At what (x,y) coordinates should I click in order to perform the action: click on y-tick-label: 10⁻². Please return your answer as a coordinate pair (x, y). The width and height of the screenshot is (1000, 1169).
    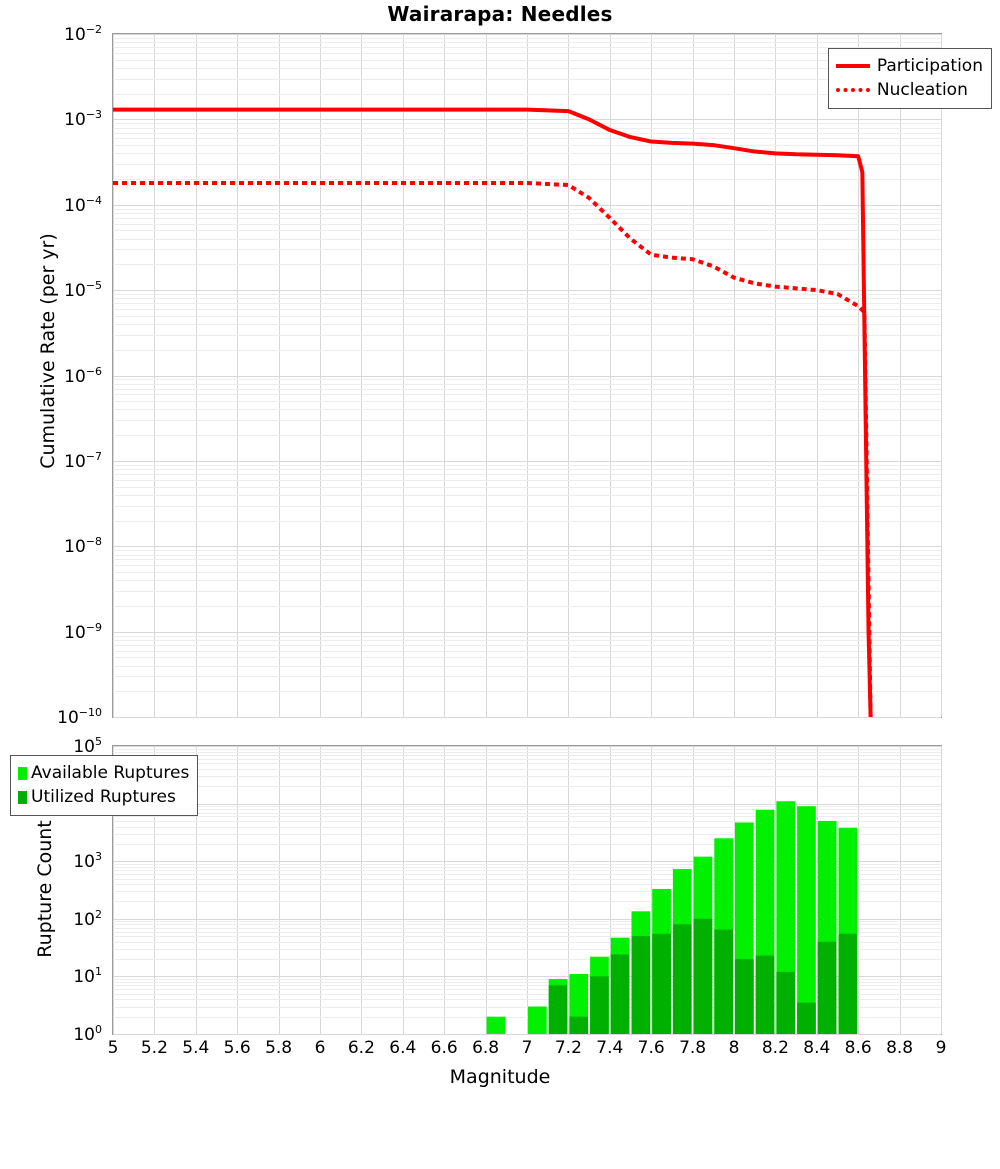
    Looking at the image, I should click on (83, 34).